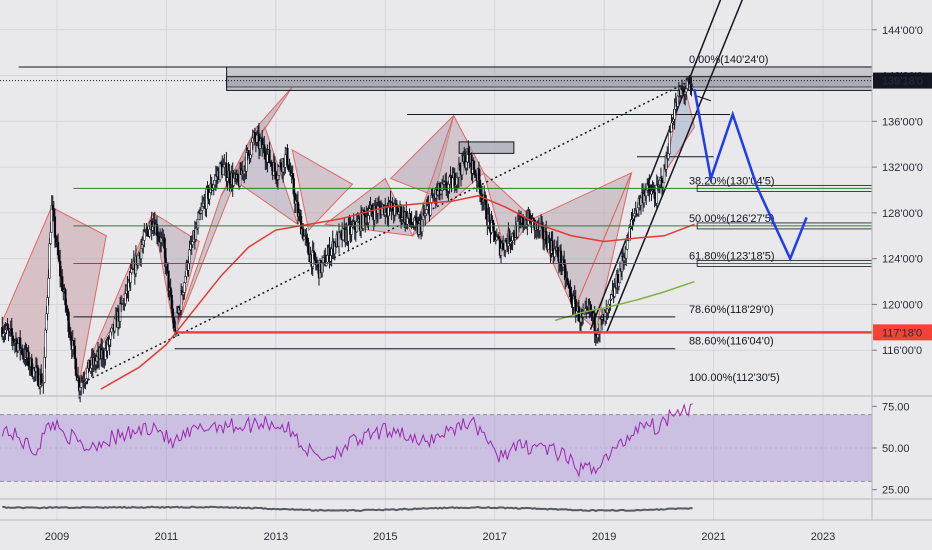 The image size is (932, 550). Describe the element at coordinates (494, 537) in the screenshot. I see `time-tick-label: 2017` at that location.